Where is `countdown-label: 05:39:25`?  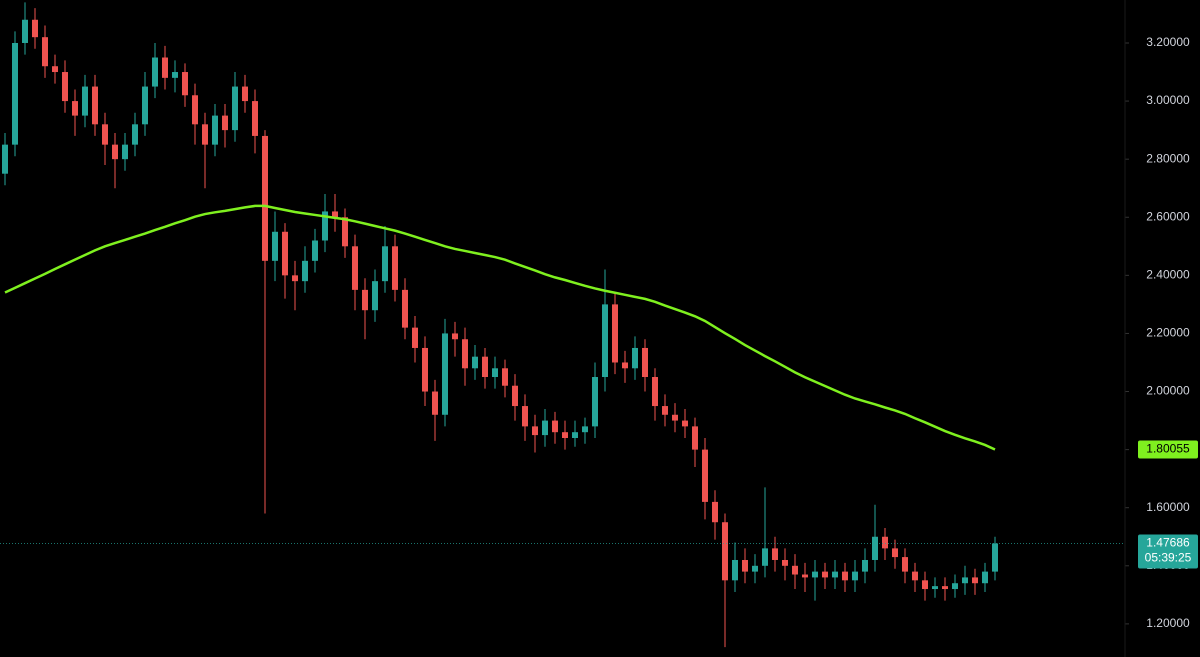
countdown-label: 05:39:25 is located at coordinates (1168, 558).